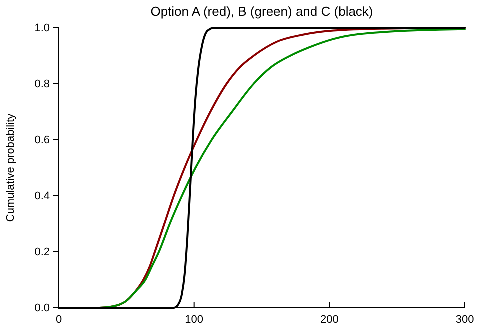 Image resolution: width=486 pixels, height=329 pixels. What do you see at coordinates (465, 320) in the screenshot?
I see `x-tick-label: 300` at bounding box center [465, 320].